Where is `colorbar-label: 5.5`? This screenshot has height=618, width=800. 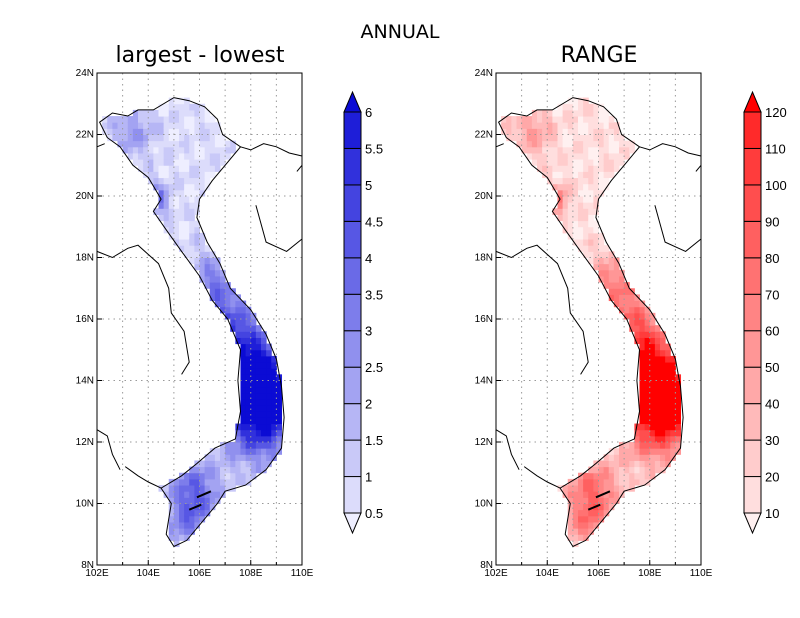 colorbar-label: 5.5 is located at coordinates (374, 148).